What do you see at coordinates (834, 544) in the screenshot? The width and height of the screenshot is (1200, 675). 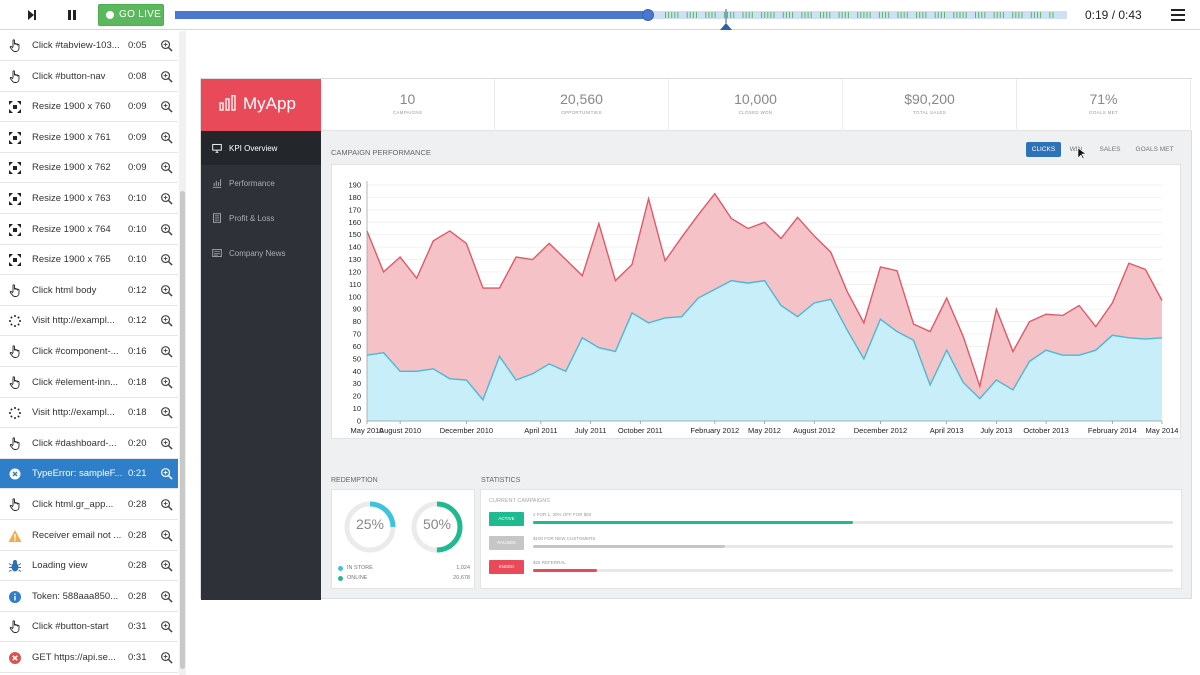 I see `campaign-row: PAUSED $100 FOR NEW CUSTOMERS` at bounding box center [834, 544].